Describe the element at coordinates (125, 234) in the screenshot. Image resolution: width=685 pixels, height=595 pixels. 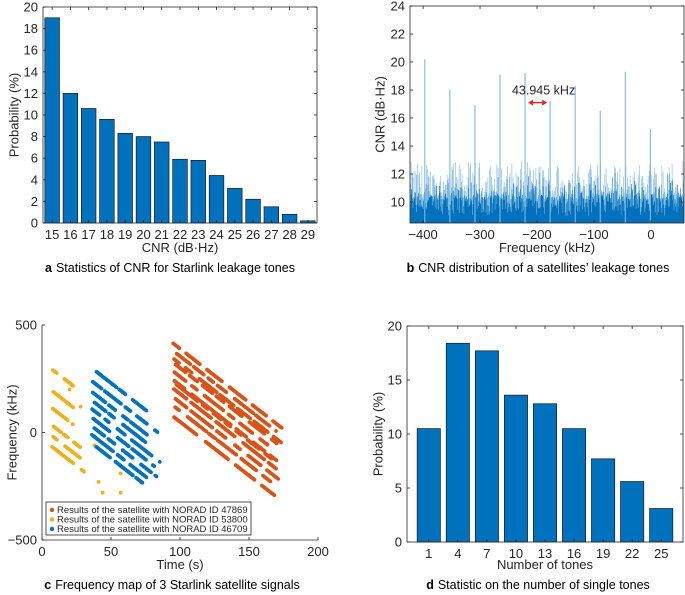
I see `x-tick-label: 19` at that location.